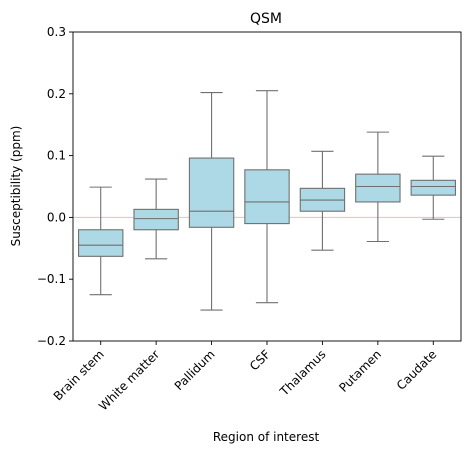 This screenshot has width=470, height=454. I want to click on y-axis-title: Susceptibility (ppm), so click(16, 186).